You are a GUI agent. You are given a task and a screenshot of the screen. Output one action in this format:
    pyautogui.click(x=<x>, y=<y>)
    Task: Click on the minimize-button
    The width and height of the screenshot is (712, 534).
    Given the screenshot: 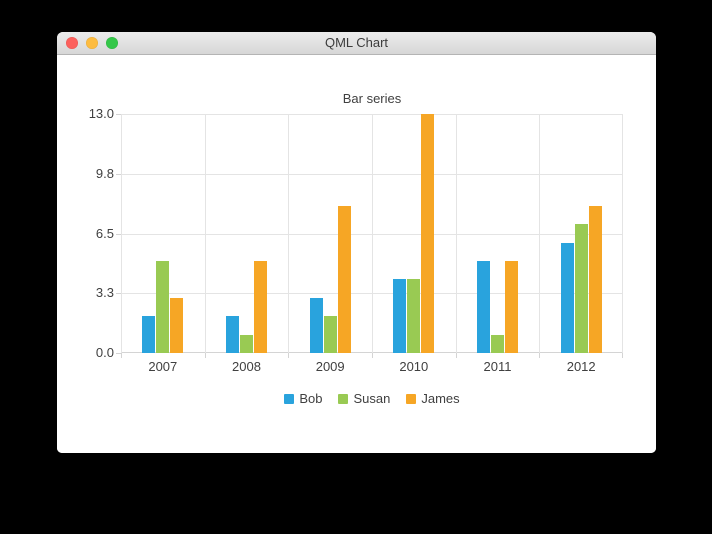 What is the action you would take?
    pyautogui.click(x=92, y=43)
    